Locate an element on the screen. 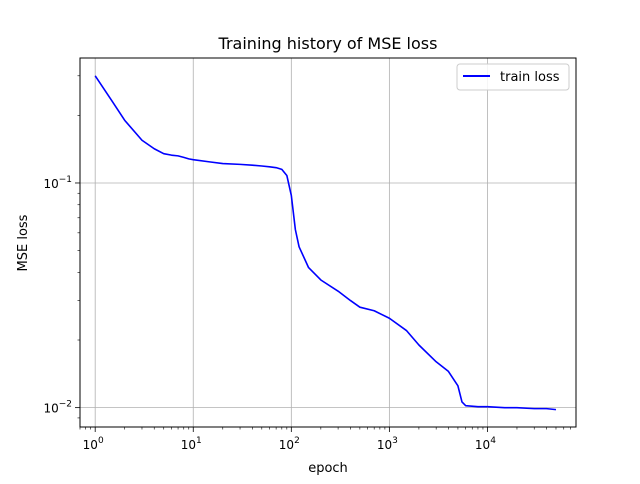 The width and height of the screenshot is (640, 484). legend: train loss is located at coordinates (513, 77).